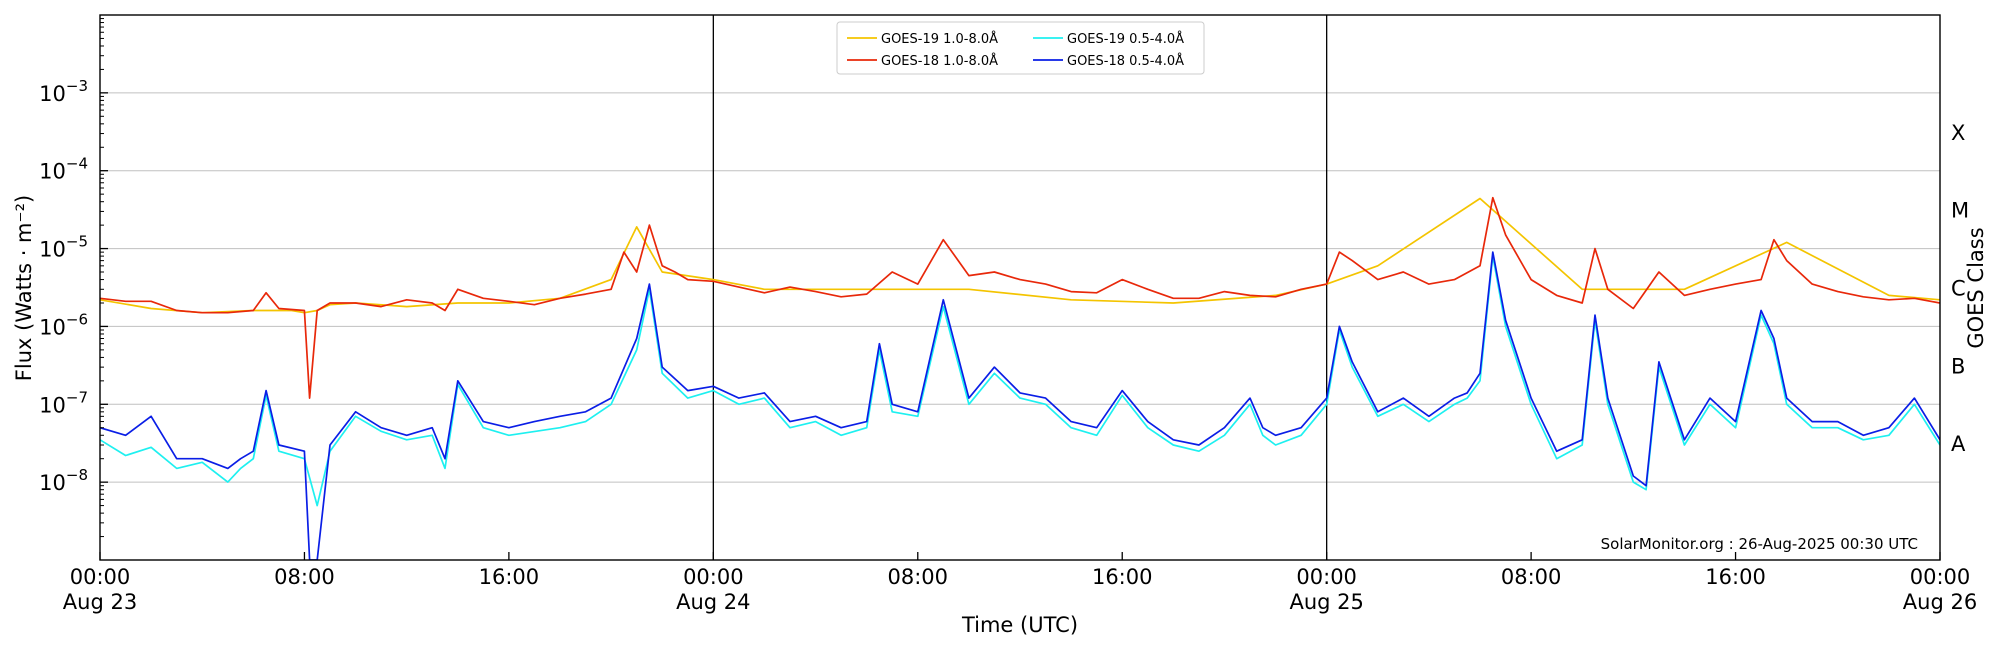 The image size is (2000, 650). What do you see at coordinates (1940, 602) in the screenshot?
I see `x-tick-date-label: Aug 26` at bounding box center [1940, 602].